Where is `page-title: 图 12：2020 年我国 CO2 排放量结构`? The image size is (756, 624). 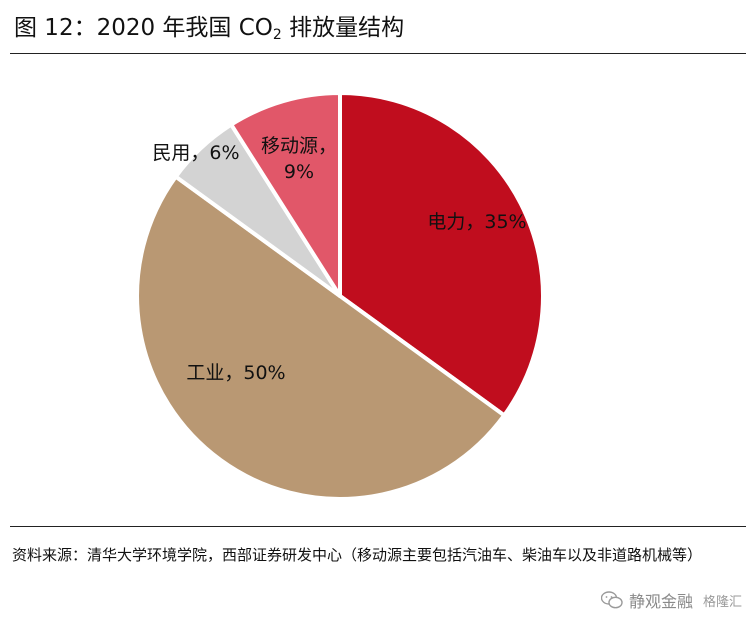
page-title: 图 12：2020 年我国 CO2 排放量结构 is located at coordinates (209, 28).